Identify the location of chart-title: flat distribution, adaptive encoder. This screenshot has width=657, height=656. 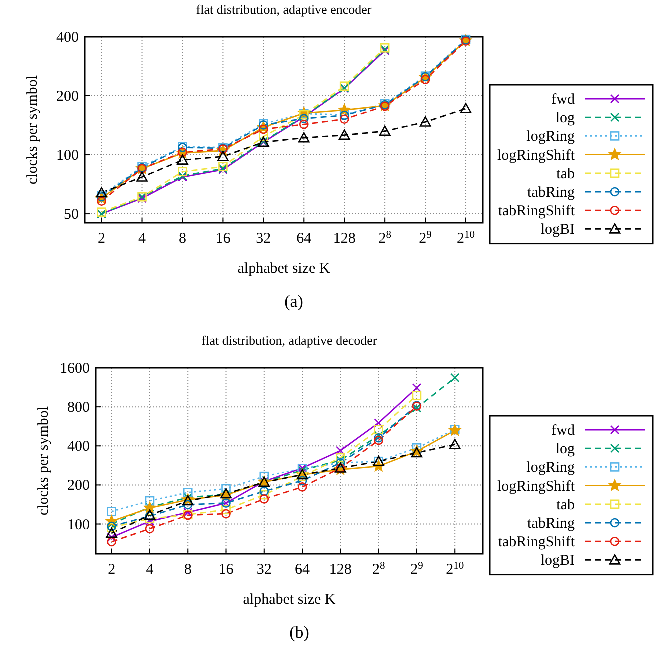
(284, 9).